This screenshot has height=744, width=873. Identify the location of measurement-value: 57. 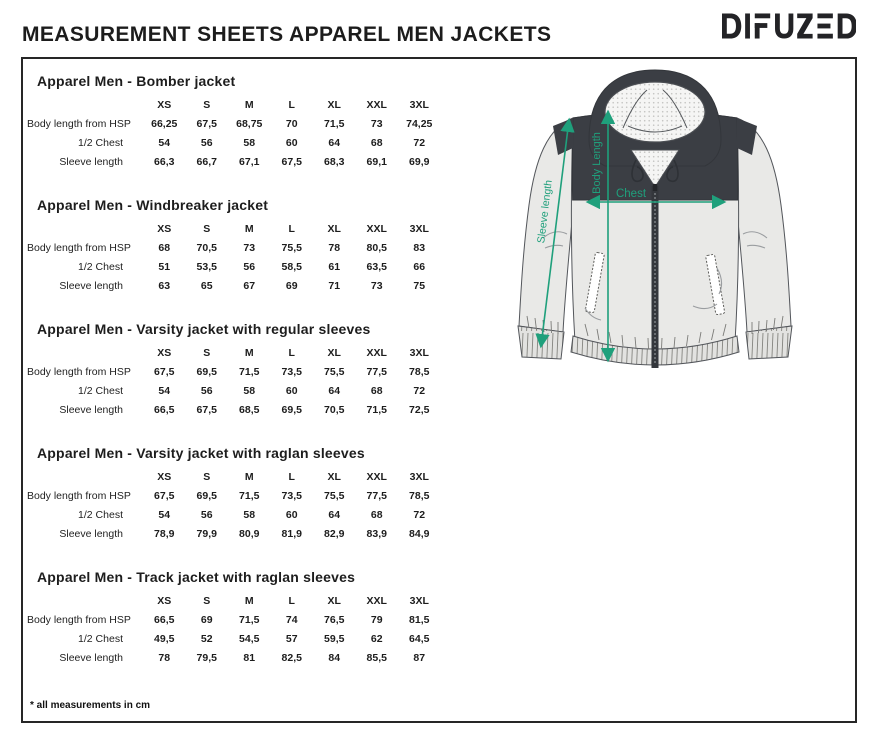
(291, 639).